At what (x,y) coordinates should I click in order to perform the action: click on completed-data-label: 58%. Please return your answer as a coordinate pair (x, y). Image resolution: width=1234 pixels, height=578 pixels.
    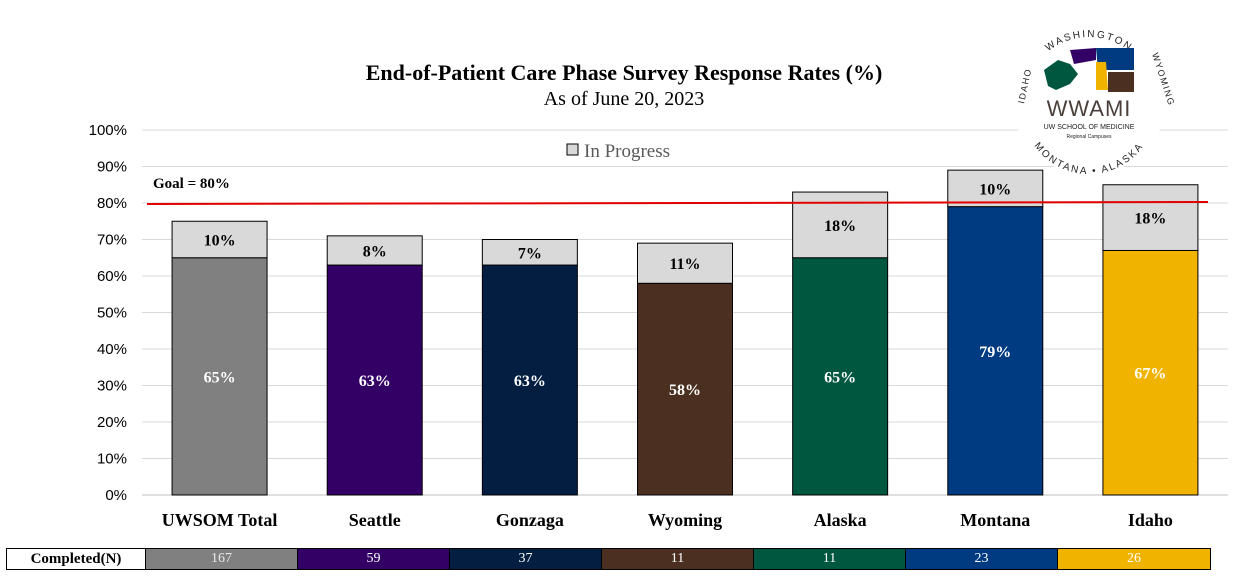
    Looking at the image, I should click on (685, 390).